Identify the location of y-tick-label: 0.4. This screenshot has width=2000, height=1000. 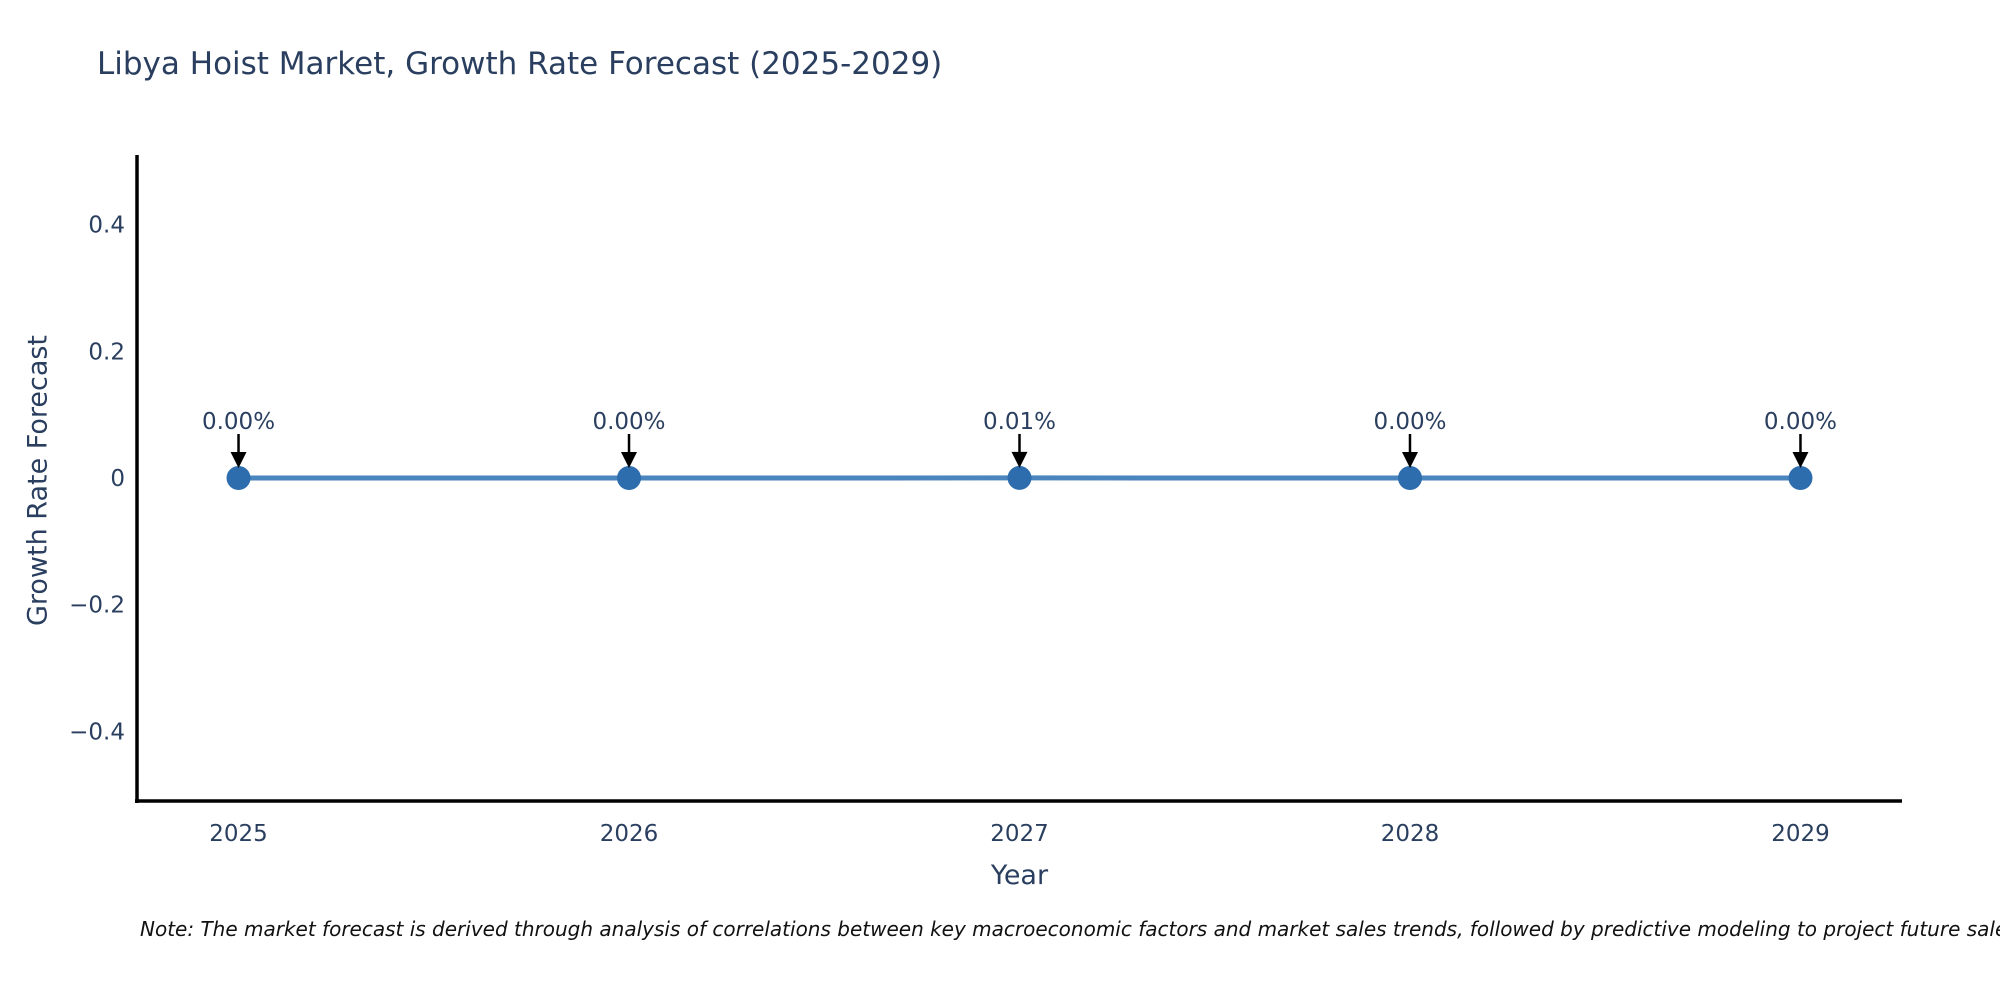
(106, 226).